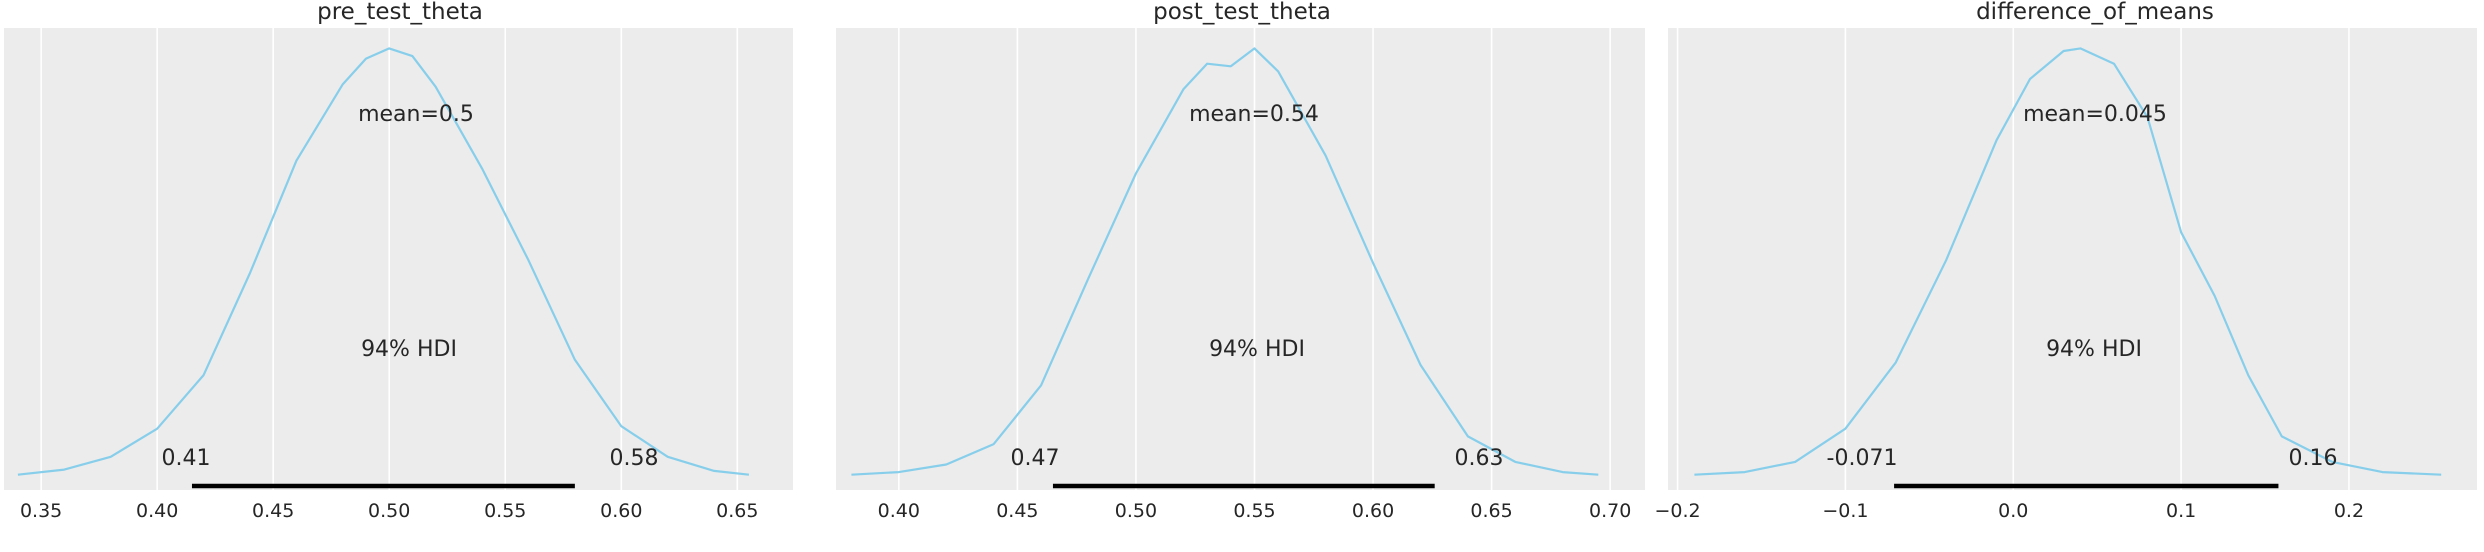 The width and height of the screenshot is (2484, 552). Describe the element at coordinates (1479, 458) in the screenshot. I see `hdi-high-label: 0.63` at that location.